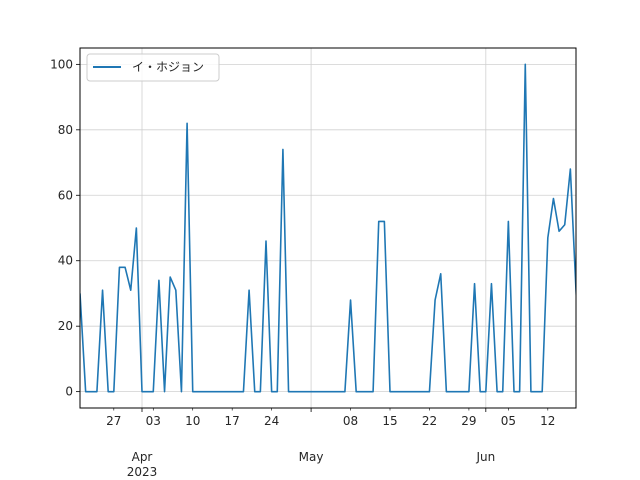  Describe the element at coordinates (113, 421) in the screenshot. I see `x-minor-tick-label: 27` at that location.